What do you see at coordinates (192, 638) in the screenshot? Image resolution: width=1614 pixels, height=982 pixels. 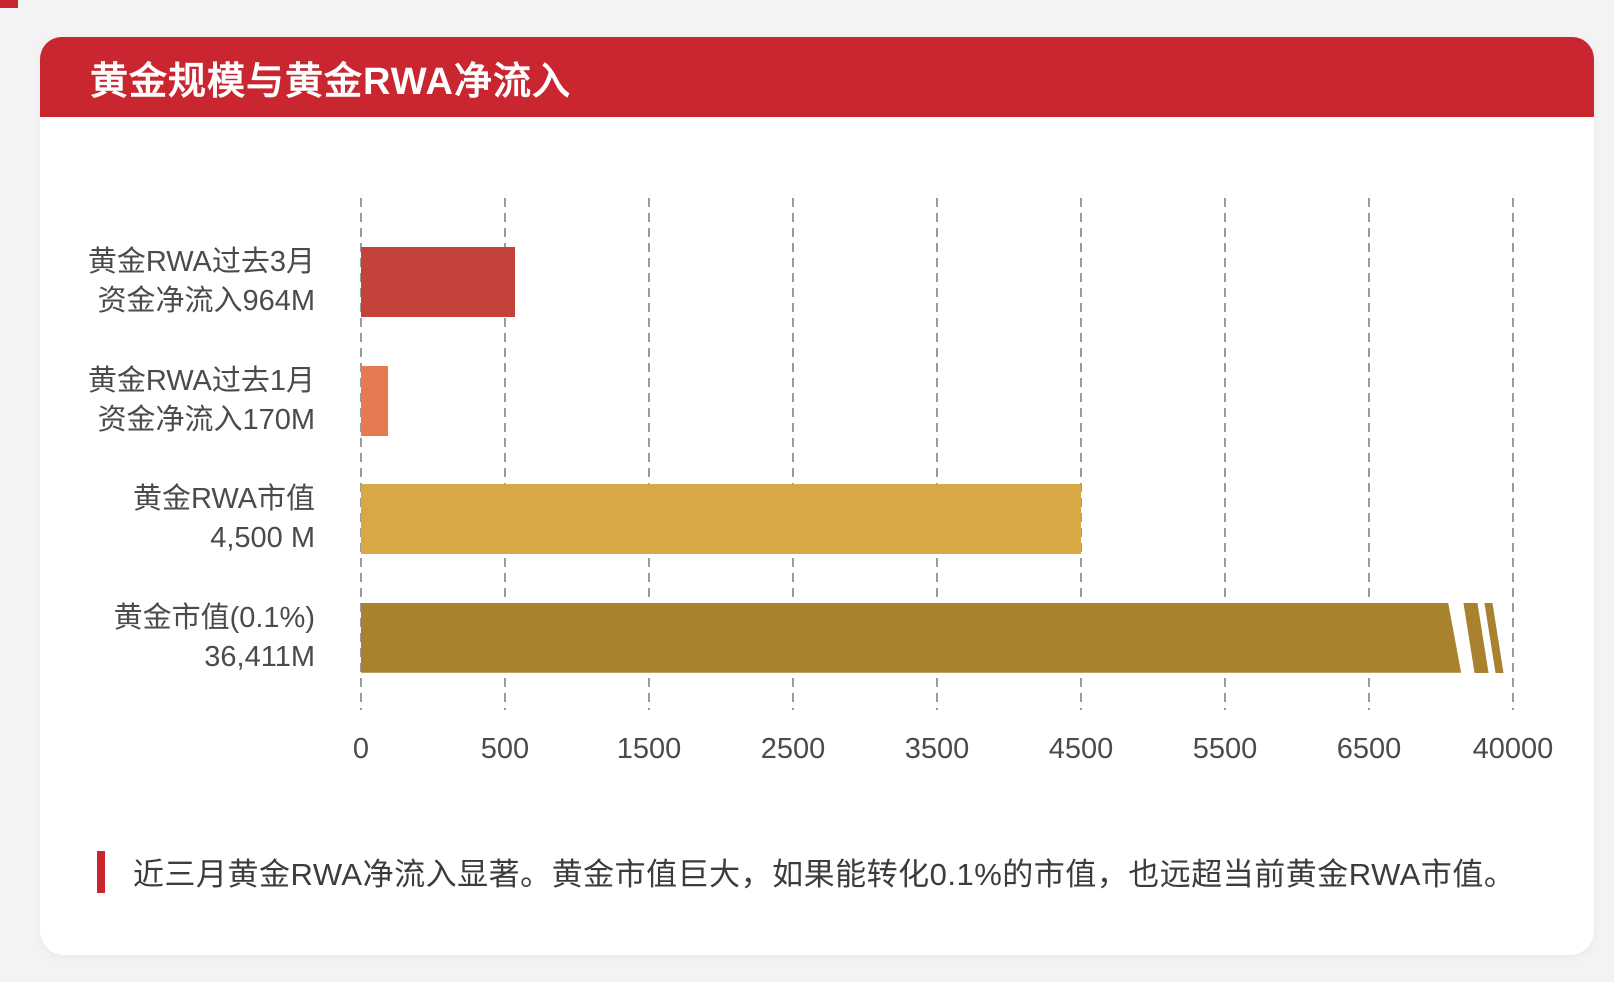 I see `bar-label-4: 黄金市值(0.1%) 36,411M` at bounding box center [192, 638].